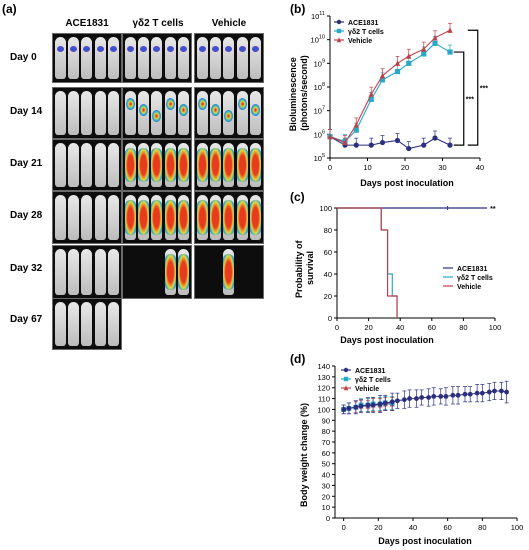 The height and width of the screenshot is (550, 529). I want to click on c-legend-label: γδ2 T cells, so click(475, 278).